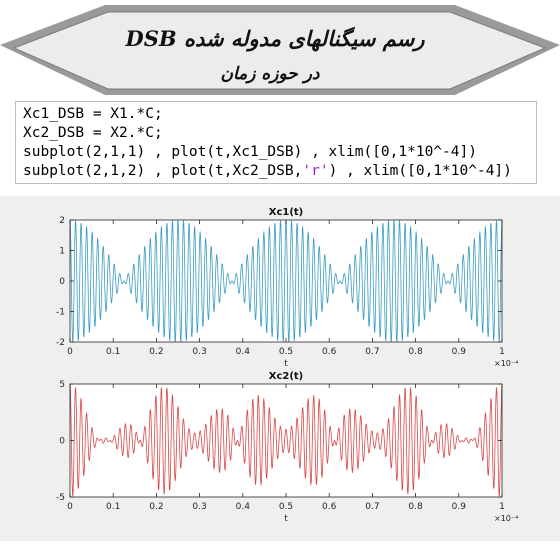  What do you see at coordinates (93, 133) in the screenshot?
I see `code-line-2: Xc2_DSB = X2.*C;` at bounding box center [93, 133].